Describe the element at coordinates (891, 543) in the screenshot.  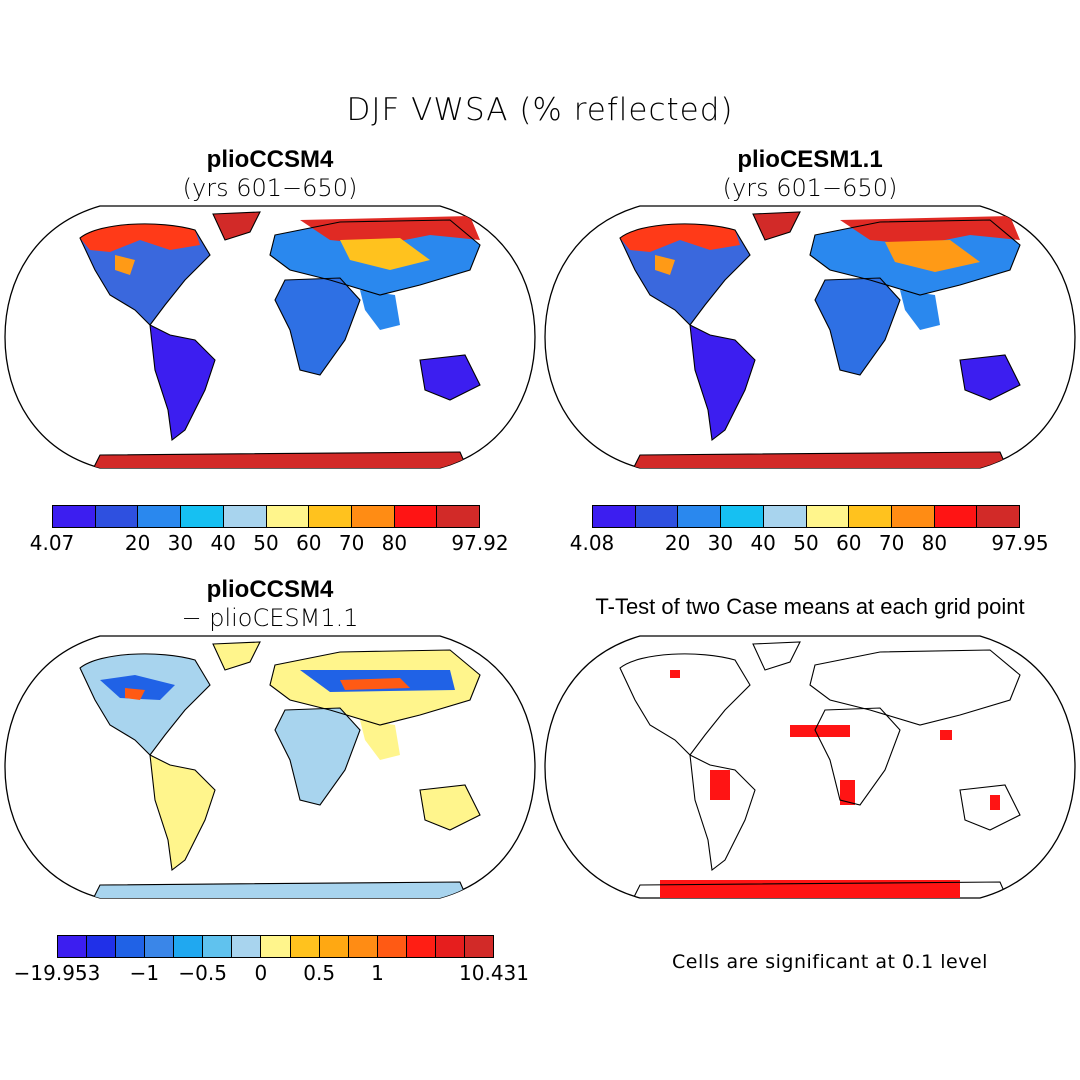
I see `cb2-tick-label: 70` at that location.